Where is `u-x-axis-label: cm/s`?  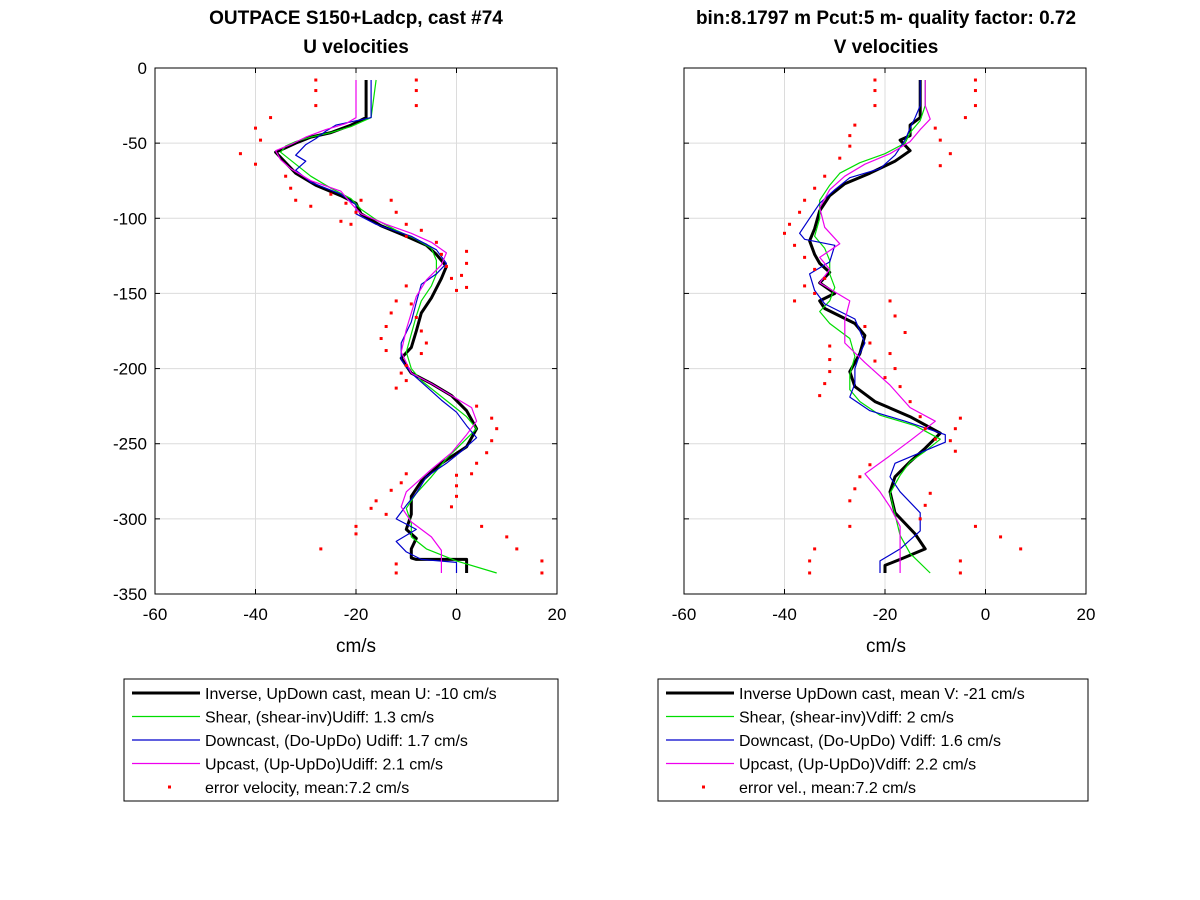 u-x-axis-label: cm/s is located at coordinates (356, 646).